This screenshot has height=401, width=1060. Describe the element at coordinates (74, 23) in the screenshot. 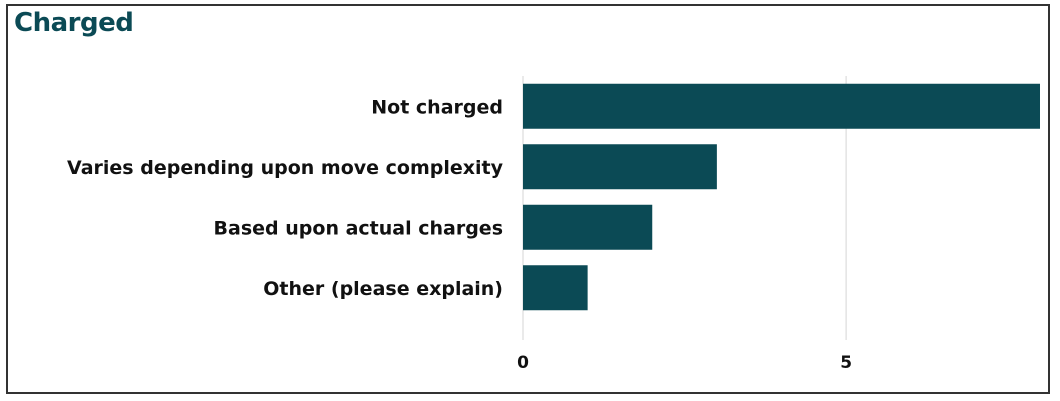

I see `chart-title: Charged` at that location.